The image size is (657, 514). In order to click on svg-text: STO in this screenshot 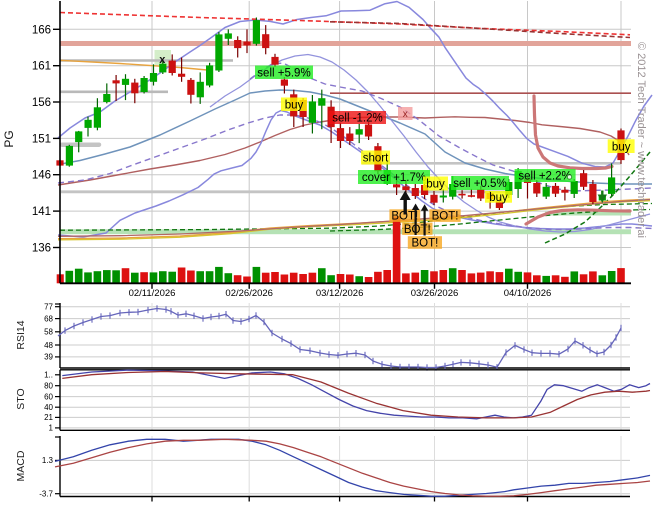, I will do `click(21, 398)`.